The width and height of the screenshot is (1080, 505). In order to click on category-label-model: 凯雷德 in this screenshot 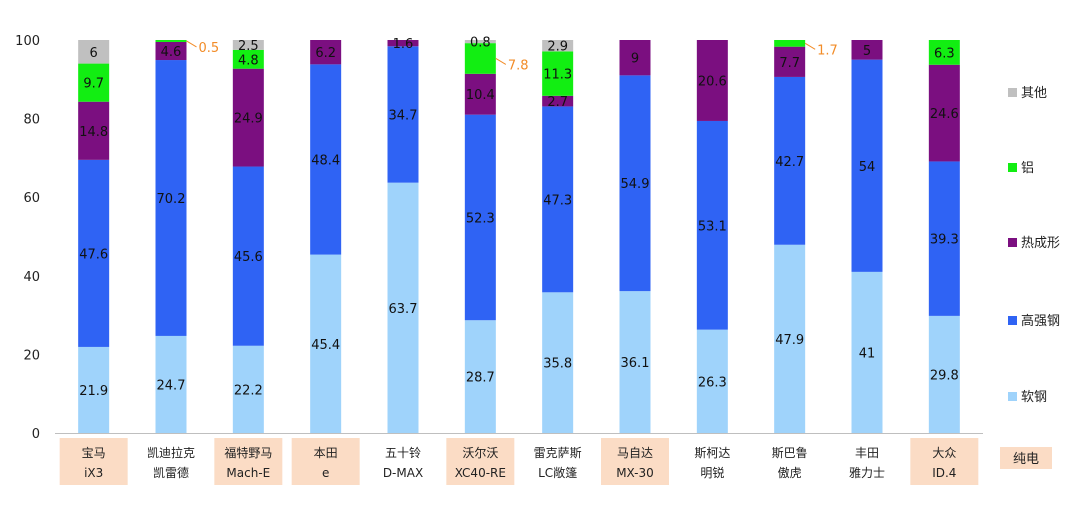, I will do `click(171, 472)`.